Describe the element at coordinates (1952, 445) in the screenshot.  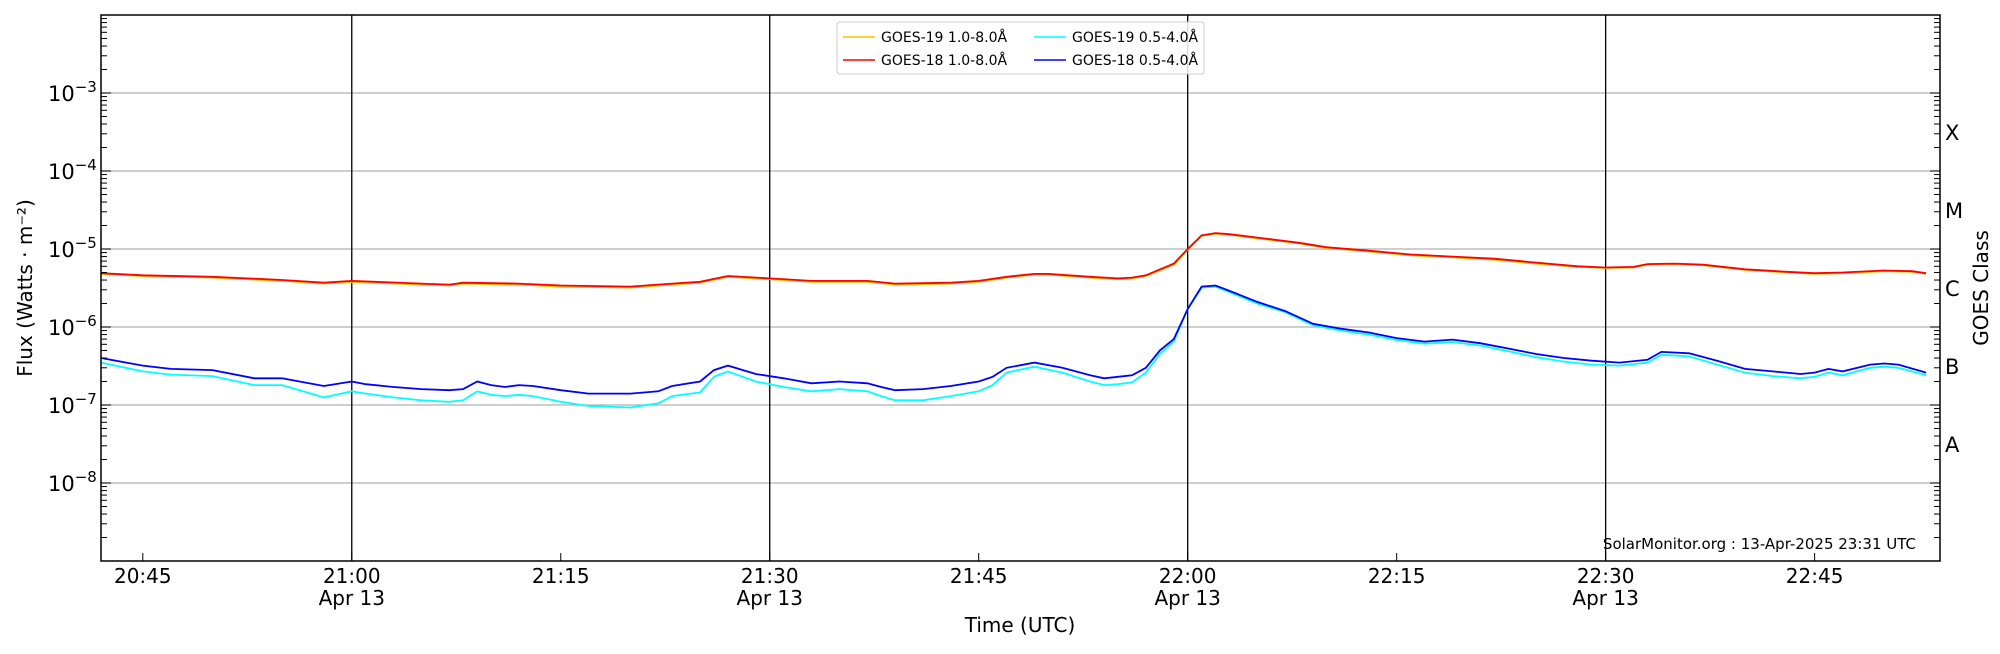
I see `goes-class-label: A` at that location.